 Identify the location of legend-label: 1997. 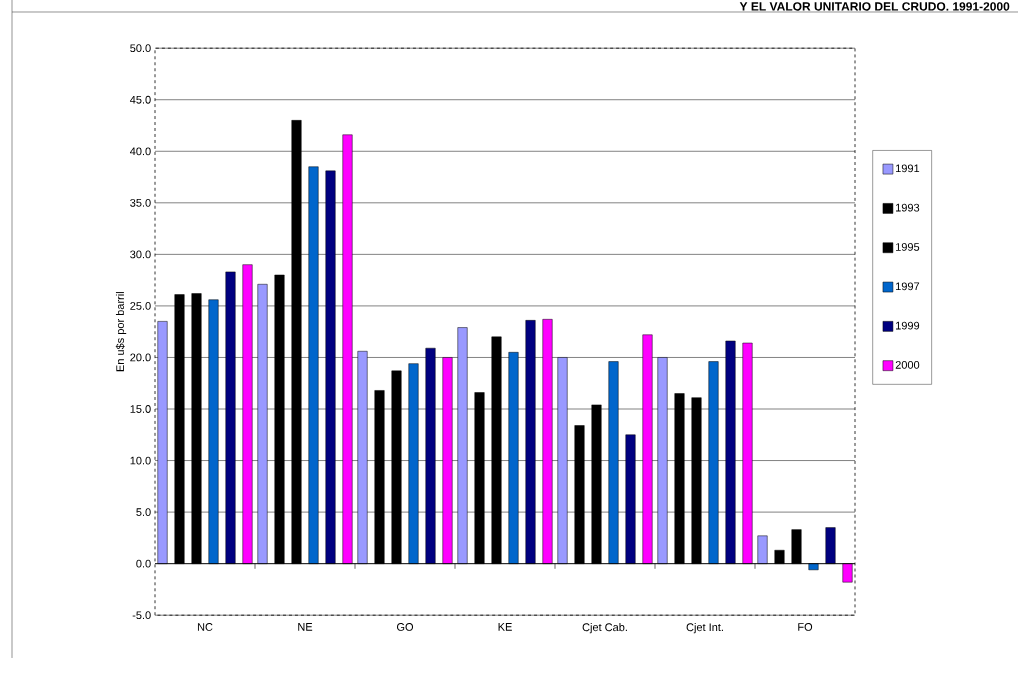
(908, 286).